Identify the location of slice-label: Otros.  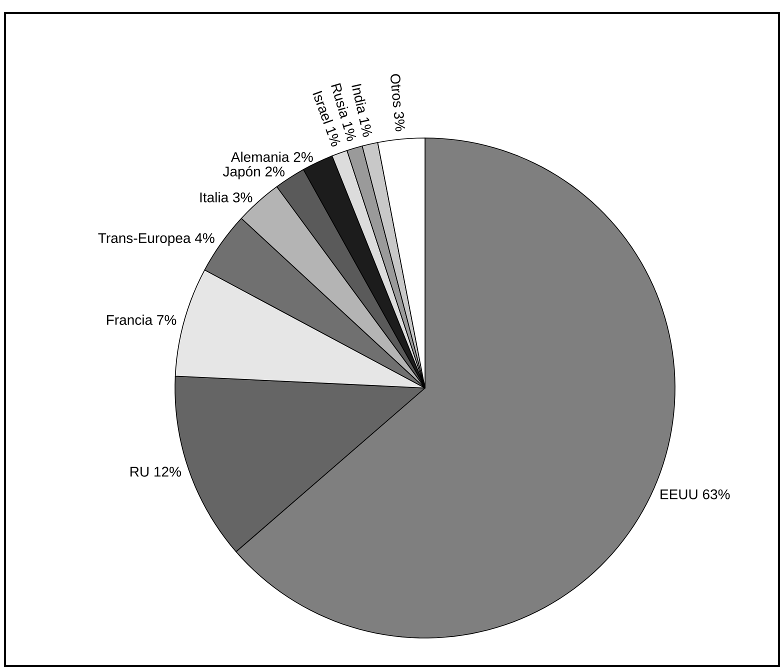
(395, 91).